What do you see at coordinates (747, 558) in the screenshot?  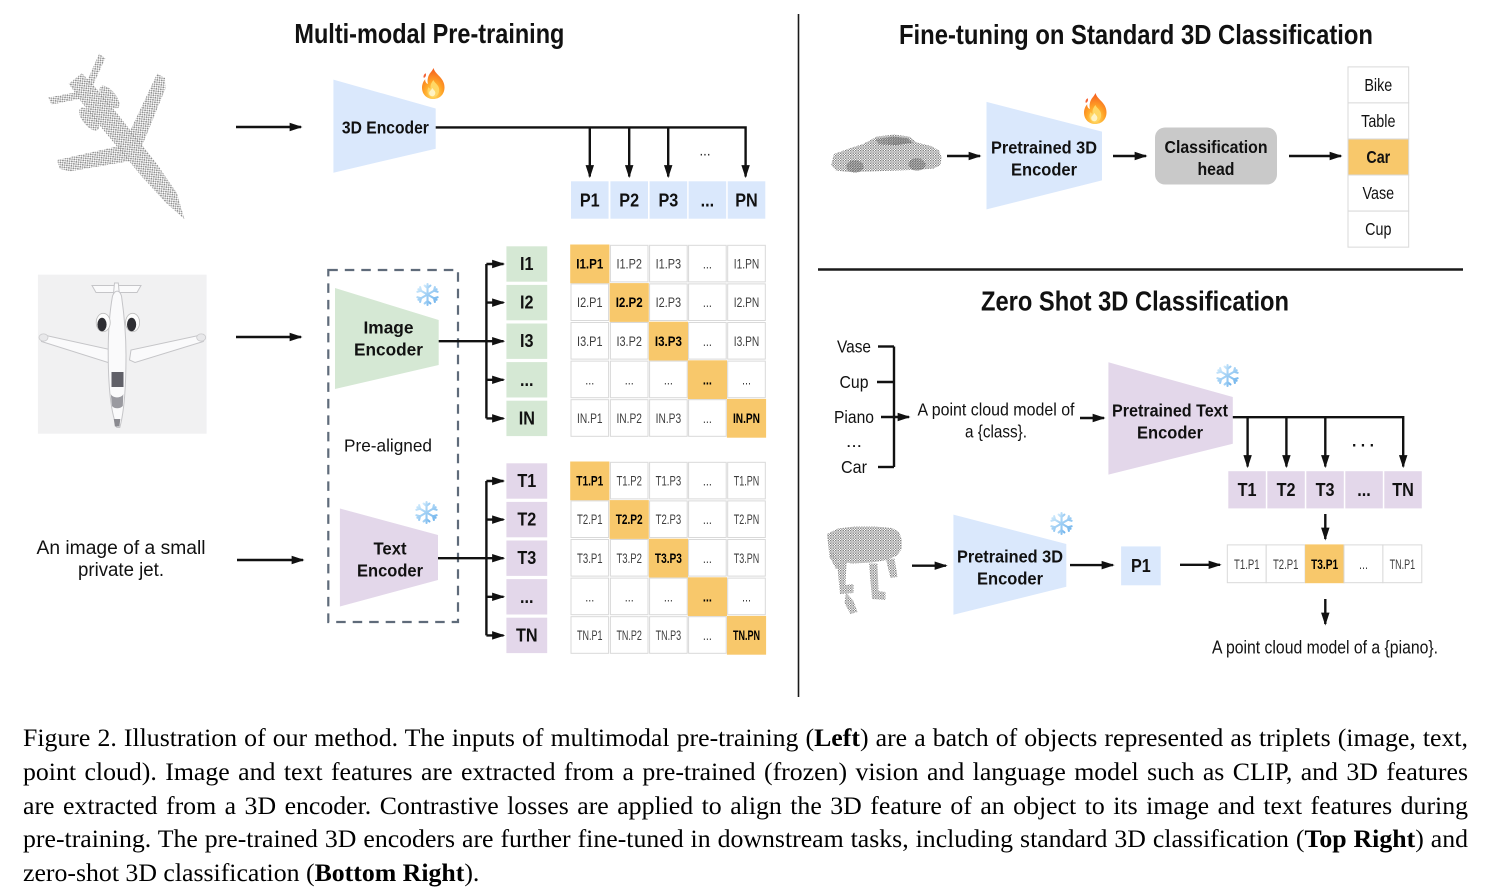 I see `svg-text: T3.PN` at bounding box center [747, 558].